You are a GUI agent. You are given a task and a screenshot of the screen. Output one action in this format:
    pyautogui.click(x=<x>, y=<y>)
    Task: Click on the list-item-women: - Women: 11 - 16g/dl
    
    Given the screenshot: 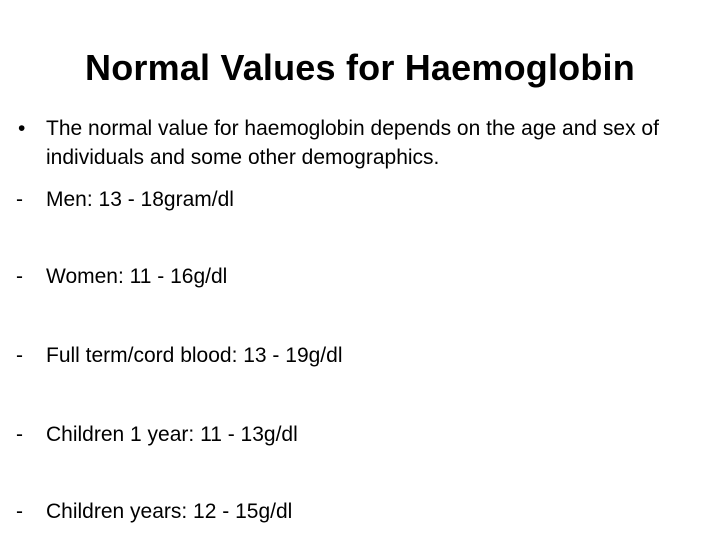 What is the action you would take?
    pyautogui.click(x=359, y=276)
    